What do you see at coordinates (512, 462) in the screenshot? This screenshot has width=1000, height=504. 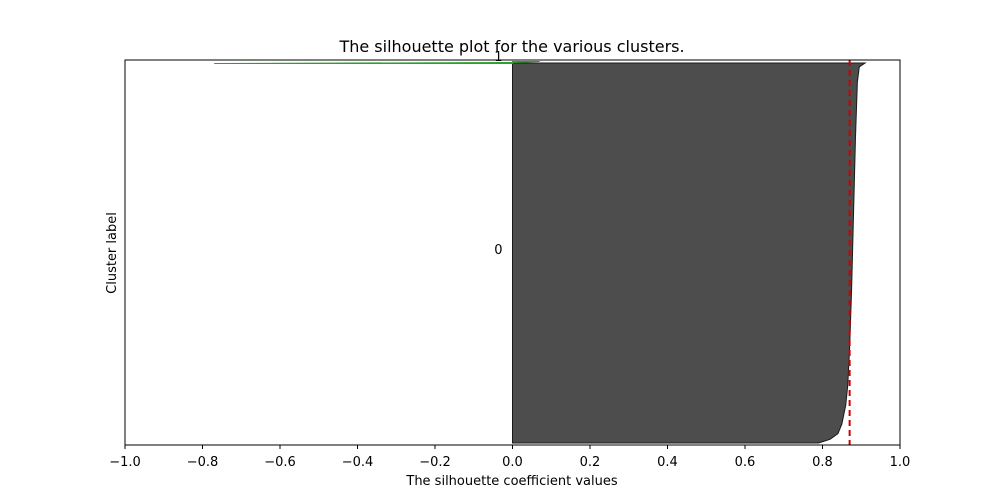 I see `x-tick-label: 0.0` at bounding box center [512, 462].